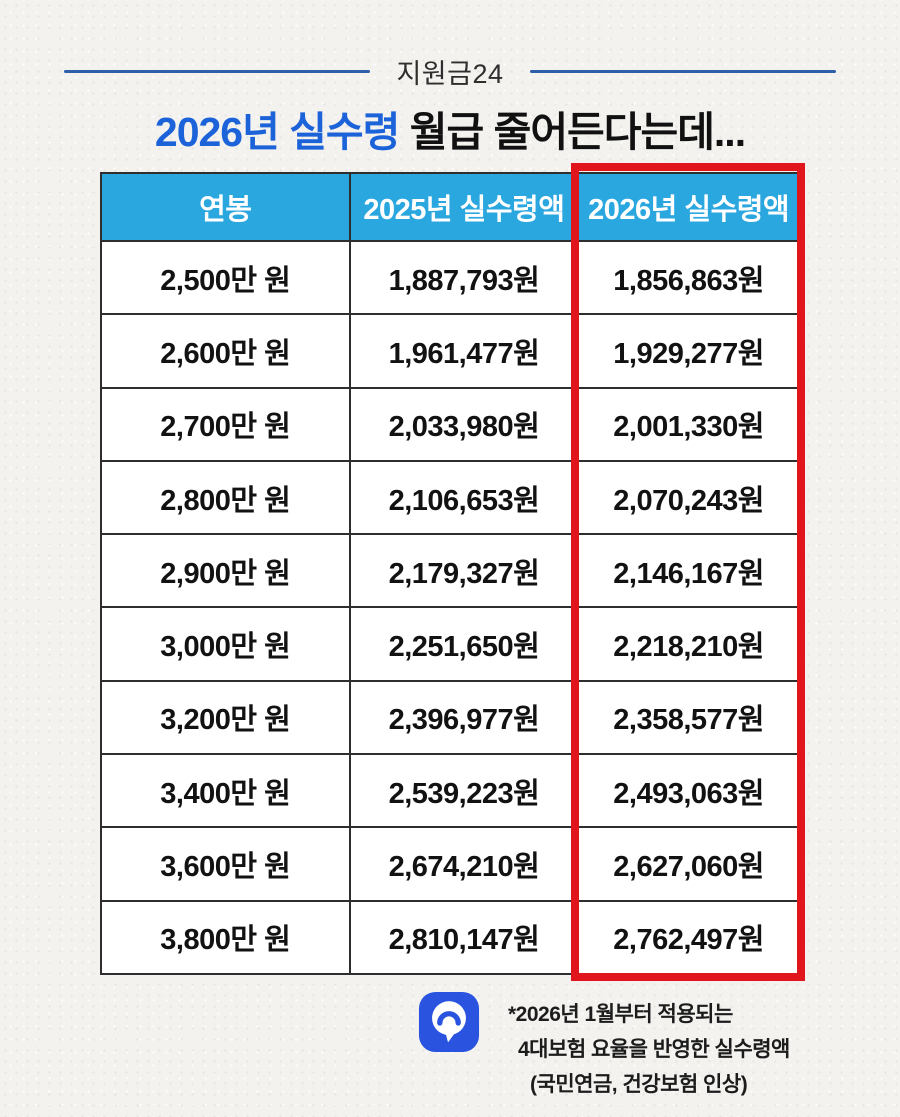 The width and height of the screenshot is (900, 1117). I want to click on net-2025-cell: 2,106,653원, so click(463, 497).